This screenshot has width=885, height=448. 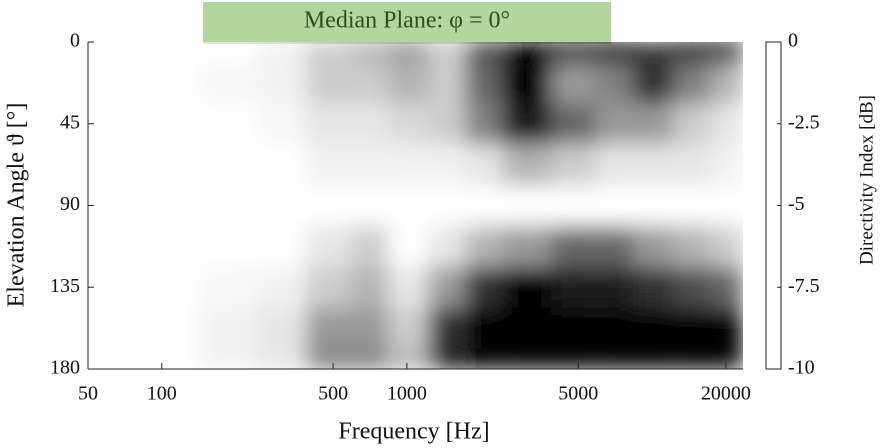 I want to click on x-tick-label: 1000, so click(x=407, y=394).